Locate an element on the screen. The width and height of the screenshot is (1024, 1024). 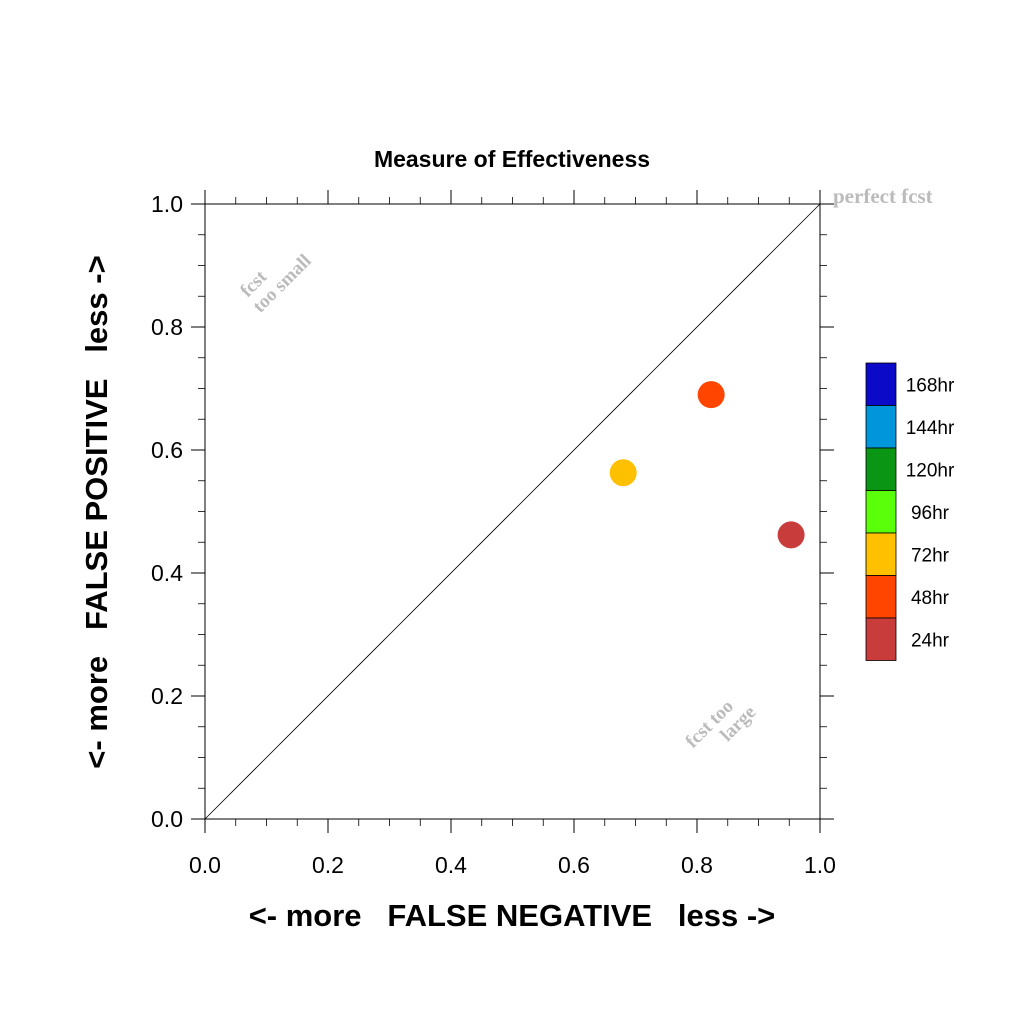
y-tick-label: 1.0 is located at coordinates (167, 204).